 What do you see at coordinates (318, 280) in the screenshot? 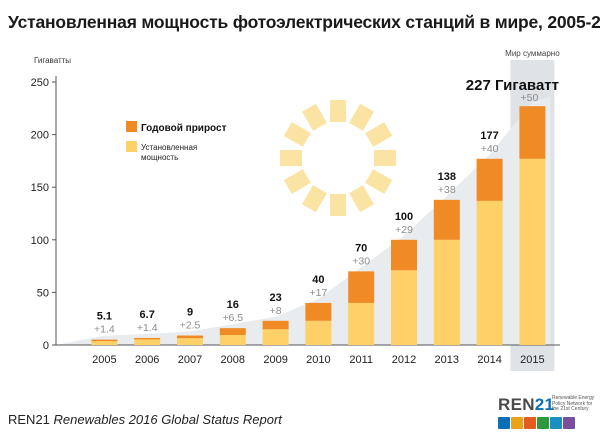
I see `total-label: 40` at bounding box center [318, 280].